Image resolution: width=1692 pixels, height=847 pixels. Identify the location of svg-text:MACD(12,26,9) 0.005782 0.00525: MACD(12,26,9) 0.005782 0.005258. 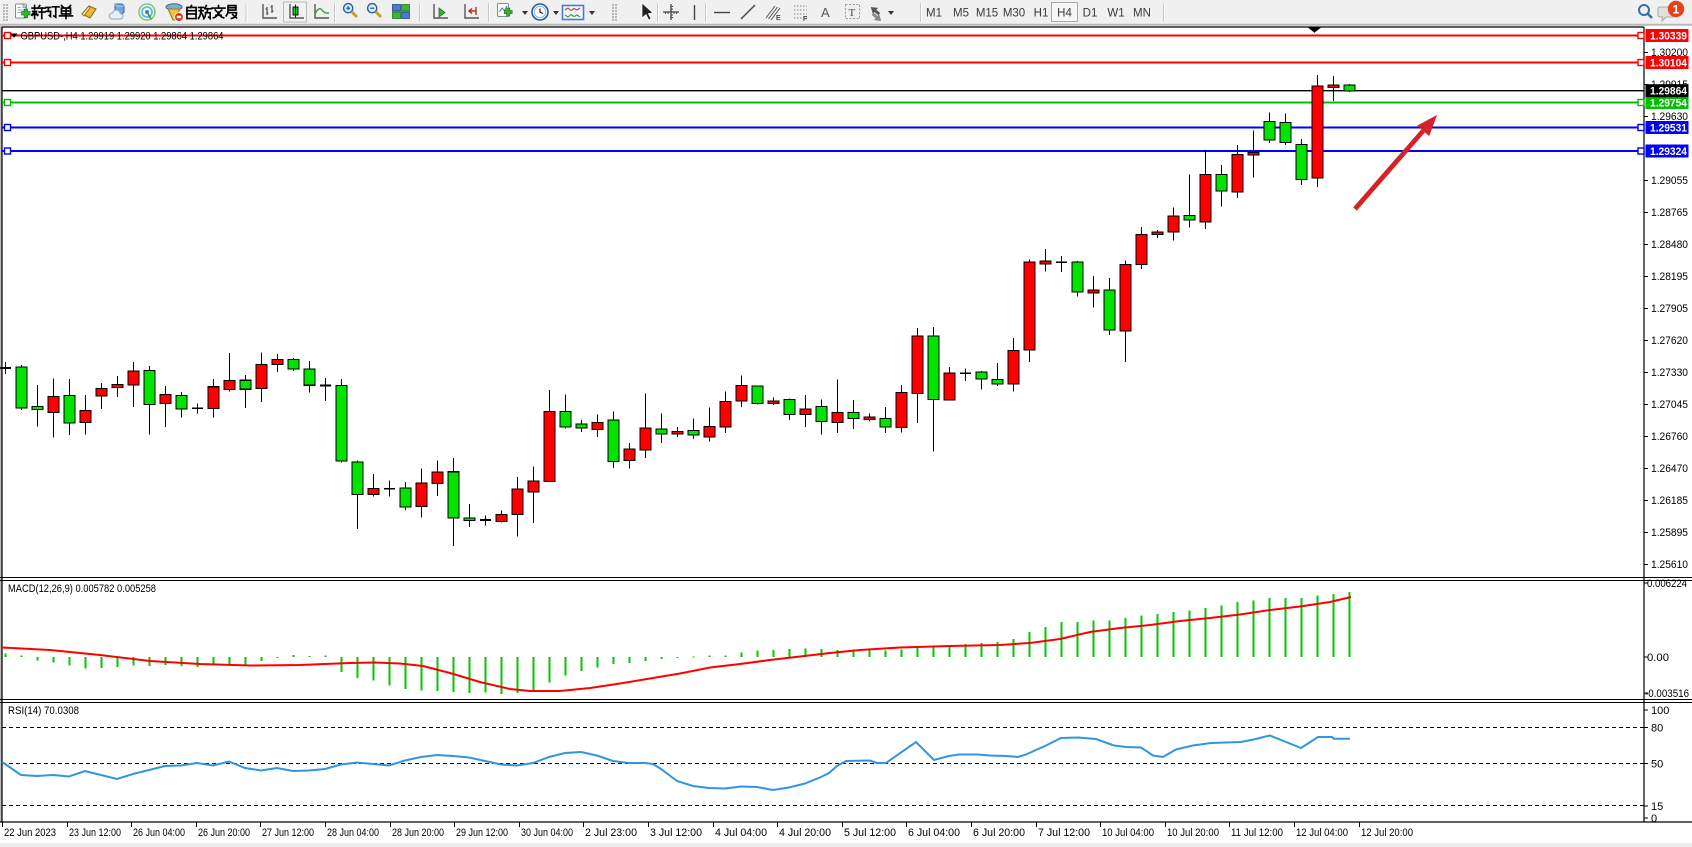
(82, 589).